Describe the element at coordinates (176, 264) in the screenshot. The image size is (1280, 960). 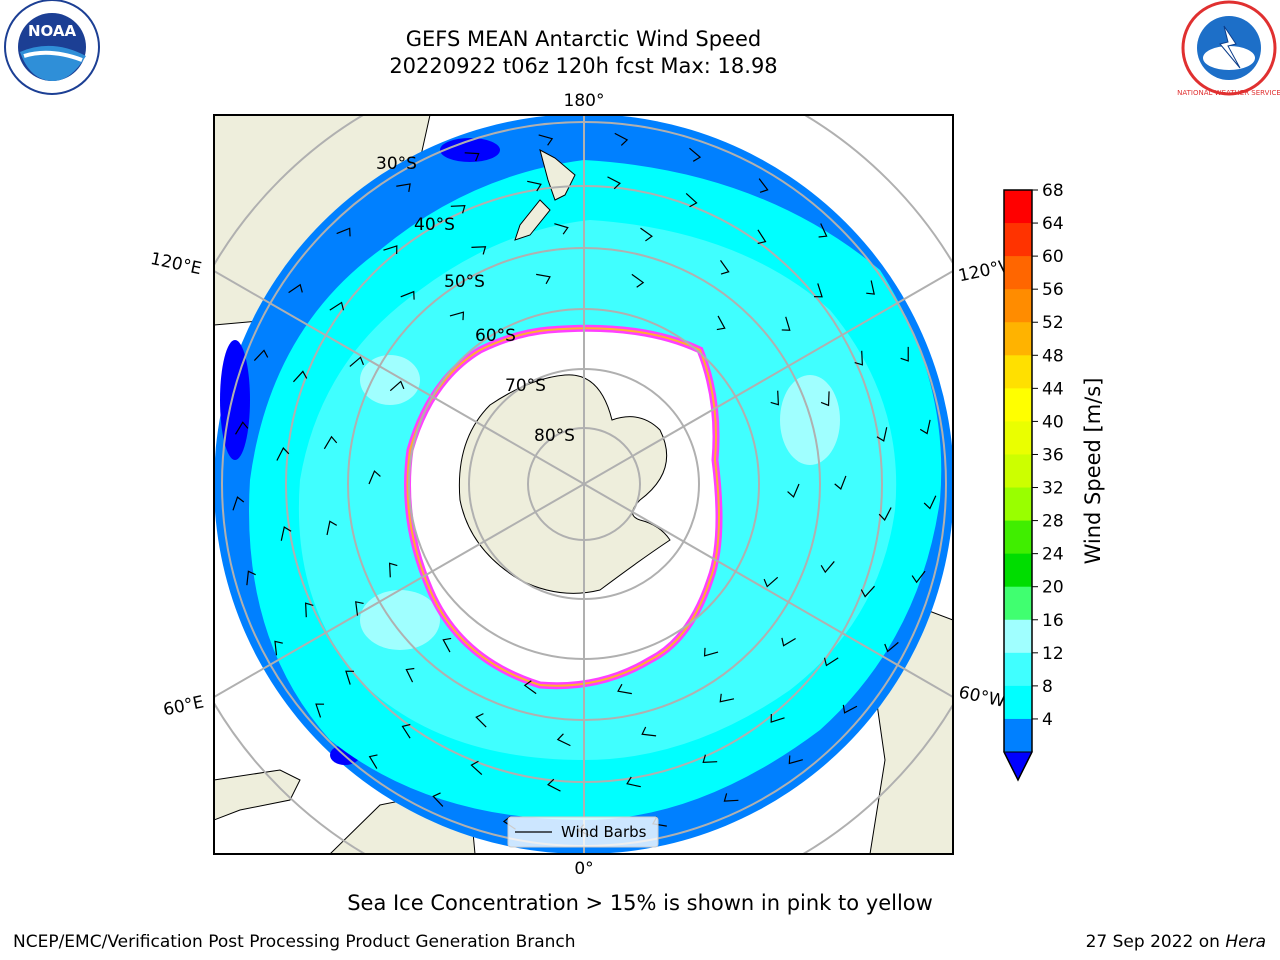
I see `lon-label-120e: 120°E` at that location.